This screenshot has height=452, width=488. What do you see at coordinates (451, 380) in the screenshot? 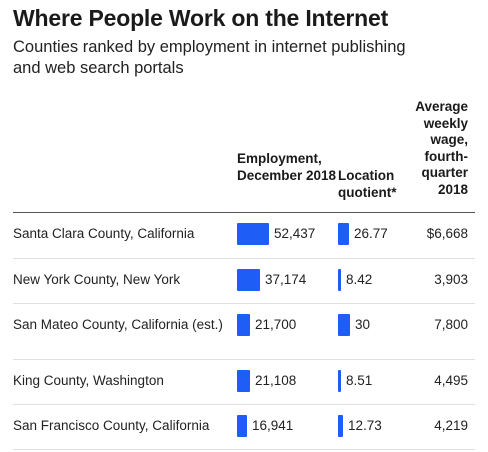
I see `wage-value: 4,495` at bounding box center [451, 380].